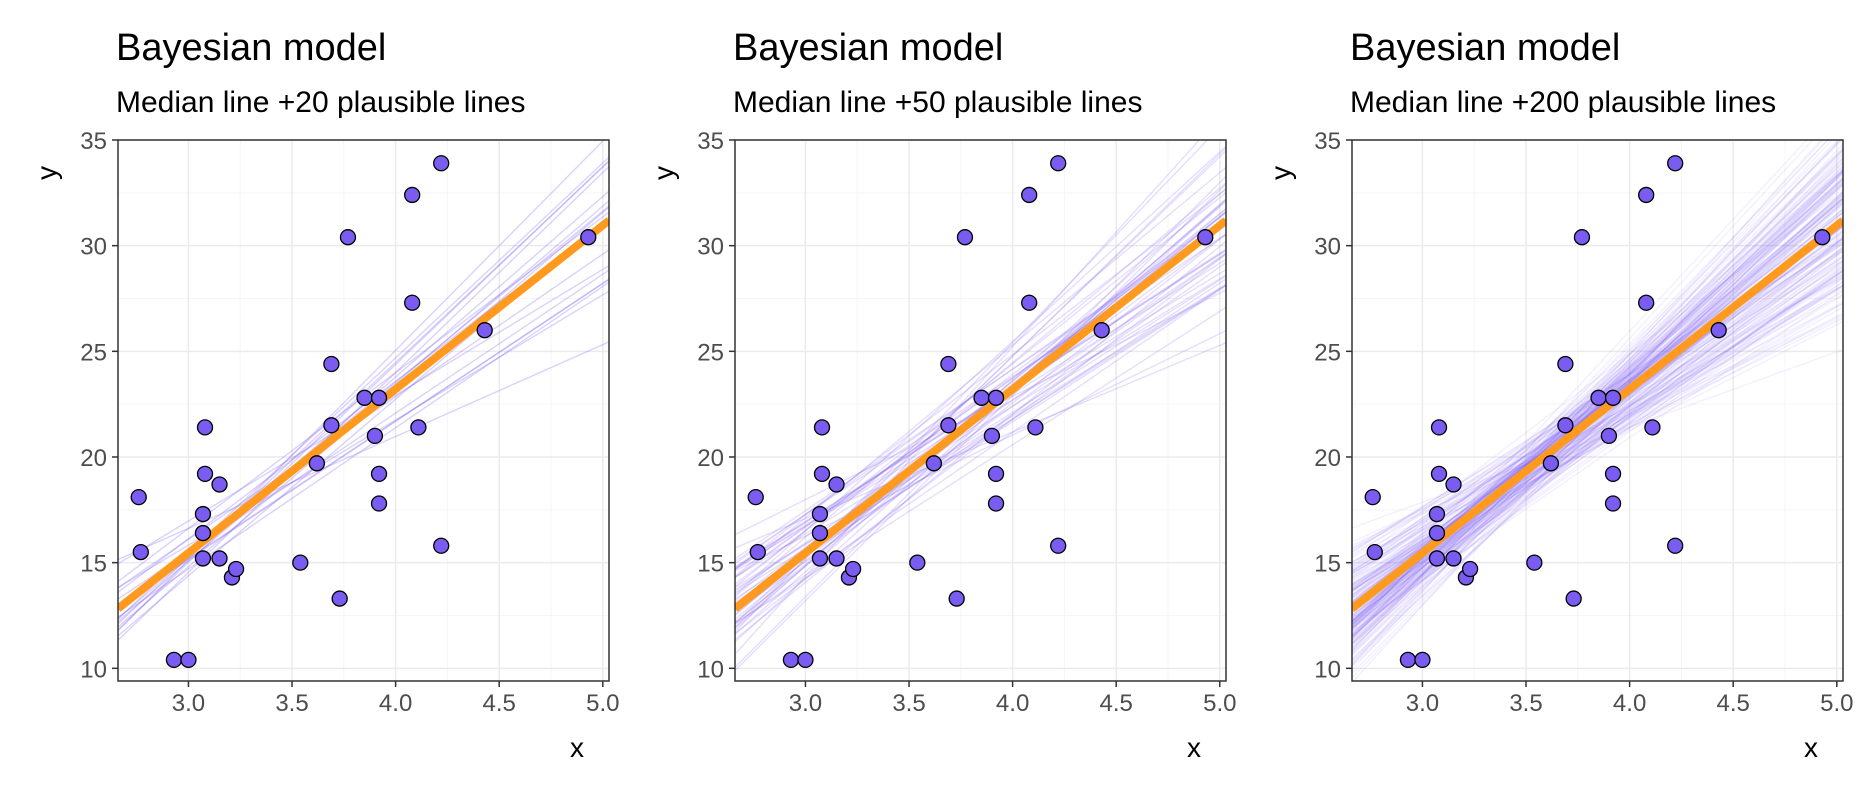 The height and width of the screenshot is (792, 1872). Describe the element at coordinates (937, 102) in the screenshot. I see `chart-subtitle: Median line +50 plausible lines` at that location.